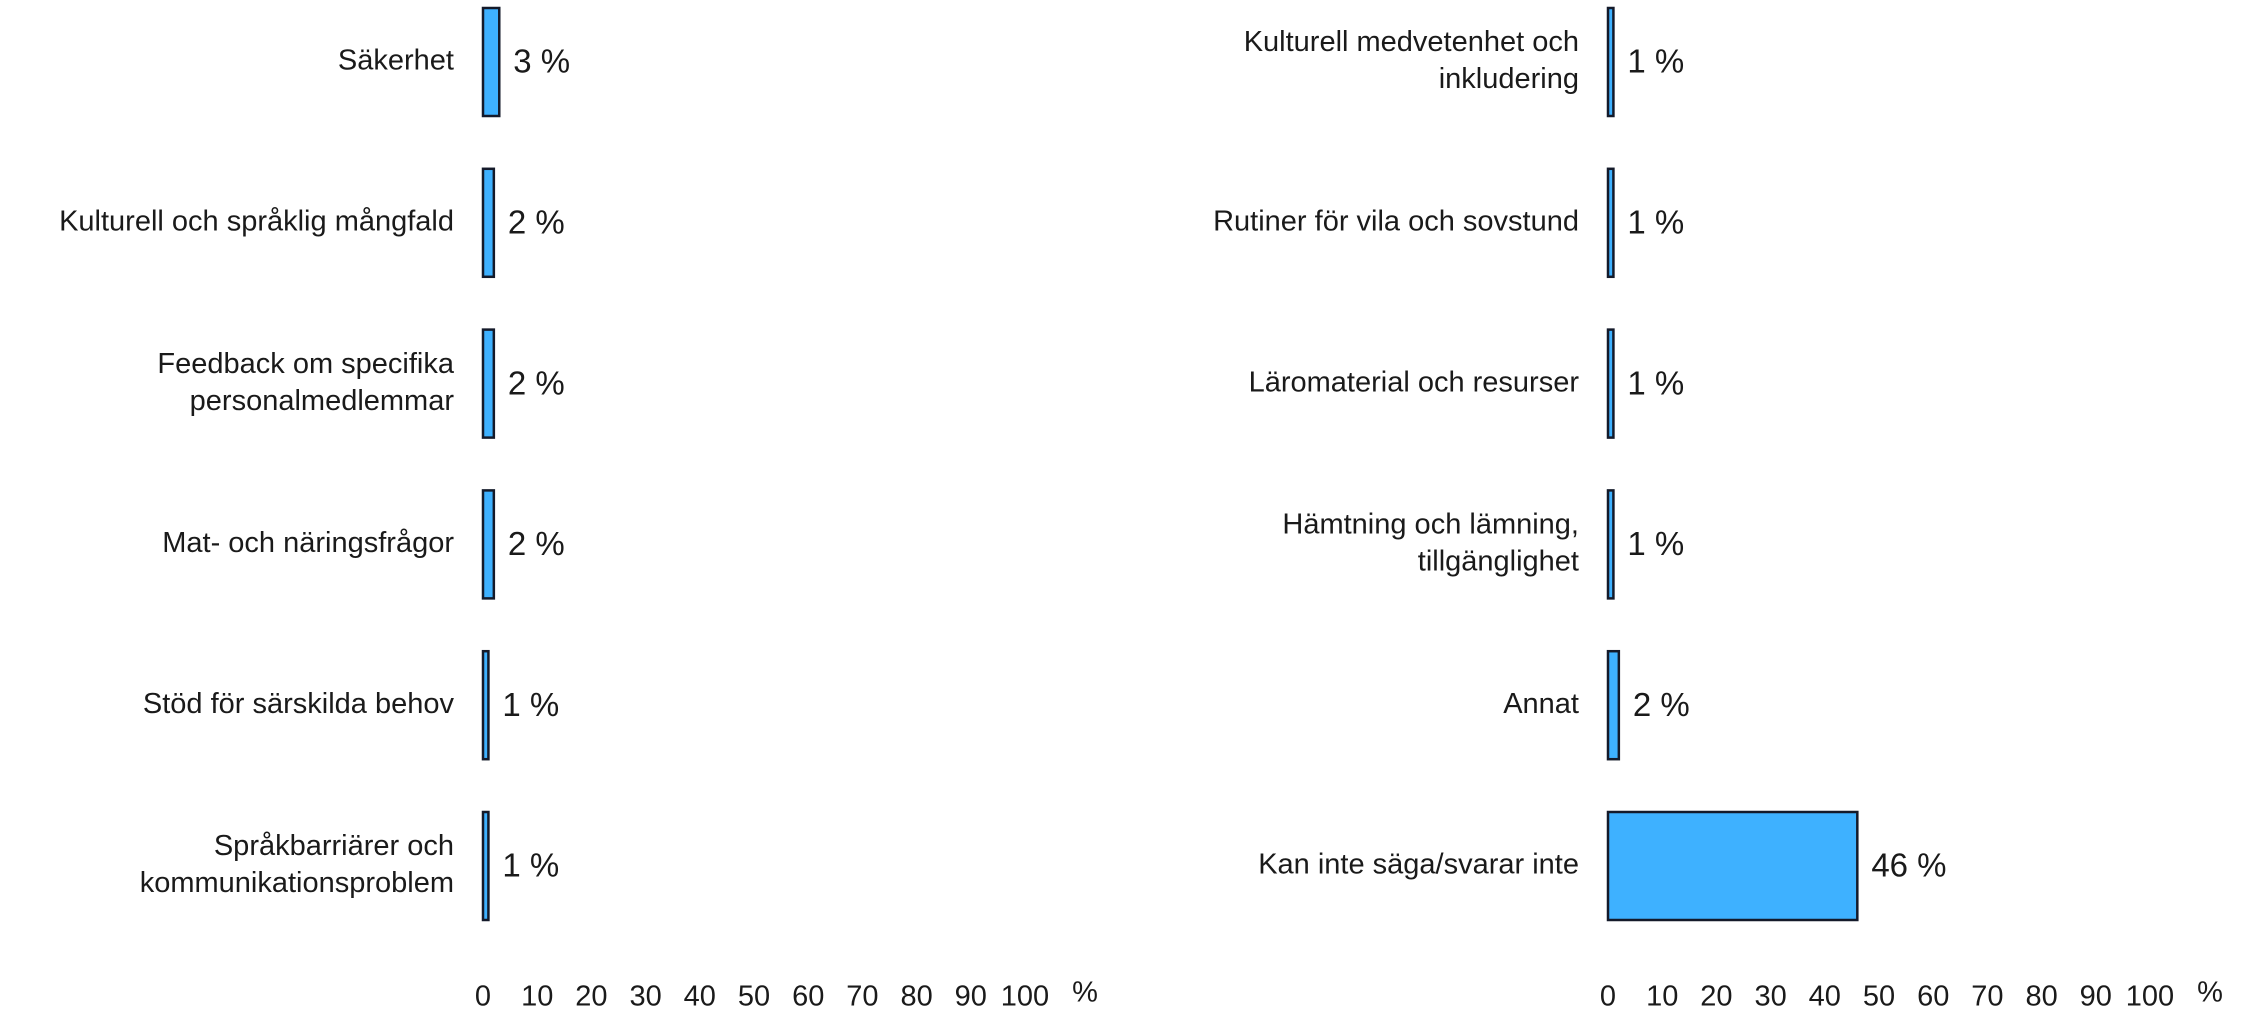 The image size is (2254, 1010). What do you see at coordinates (1411, 42) in the screenshot?
I see `category-label: Kulturell medvetenhet och` at bounding box center [1411, 42].